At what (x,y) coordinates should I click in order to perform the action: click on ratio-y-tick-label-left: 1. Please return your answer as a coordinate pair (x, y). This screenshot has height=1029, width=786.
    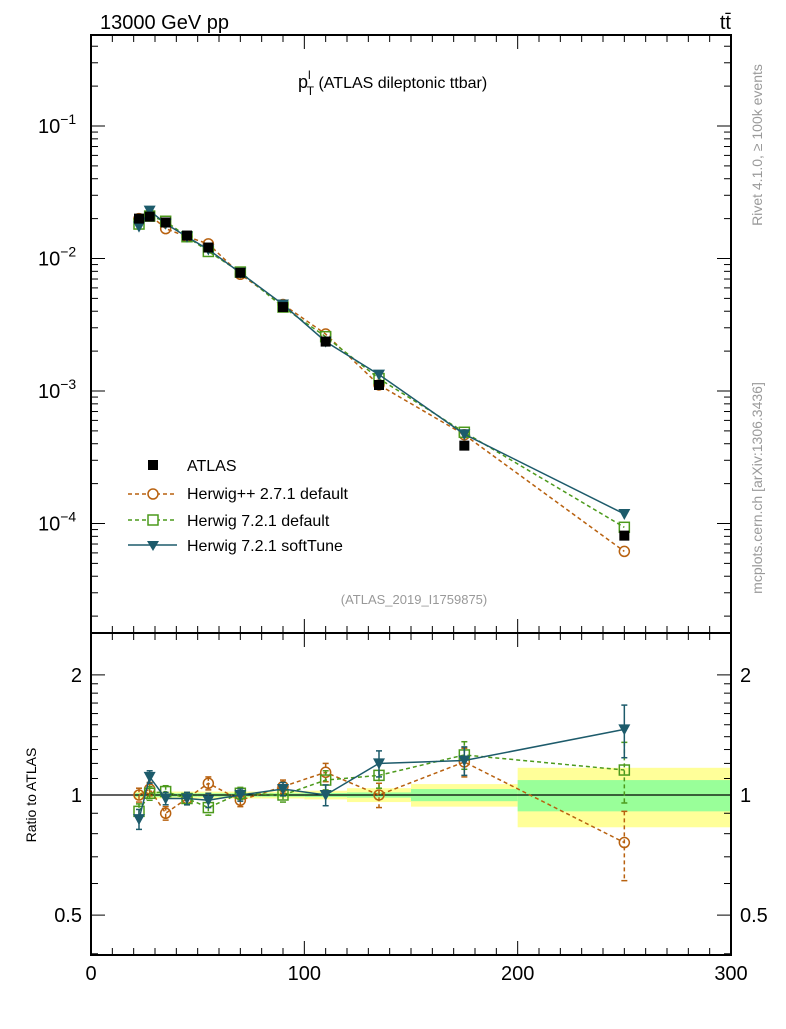
    Looking at the image, I should click on (76, 796).